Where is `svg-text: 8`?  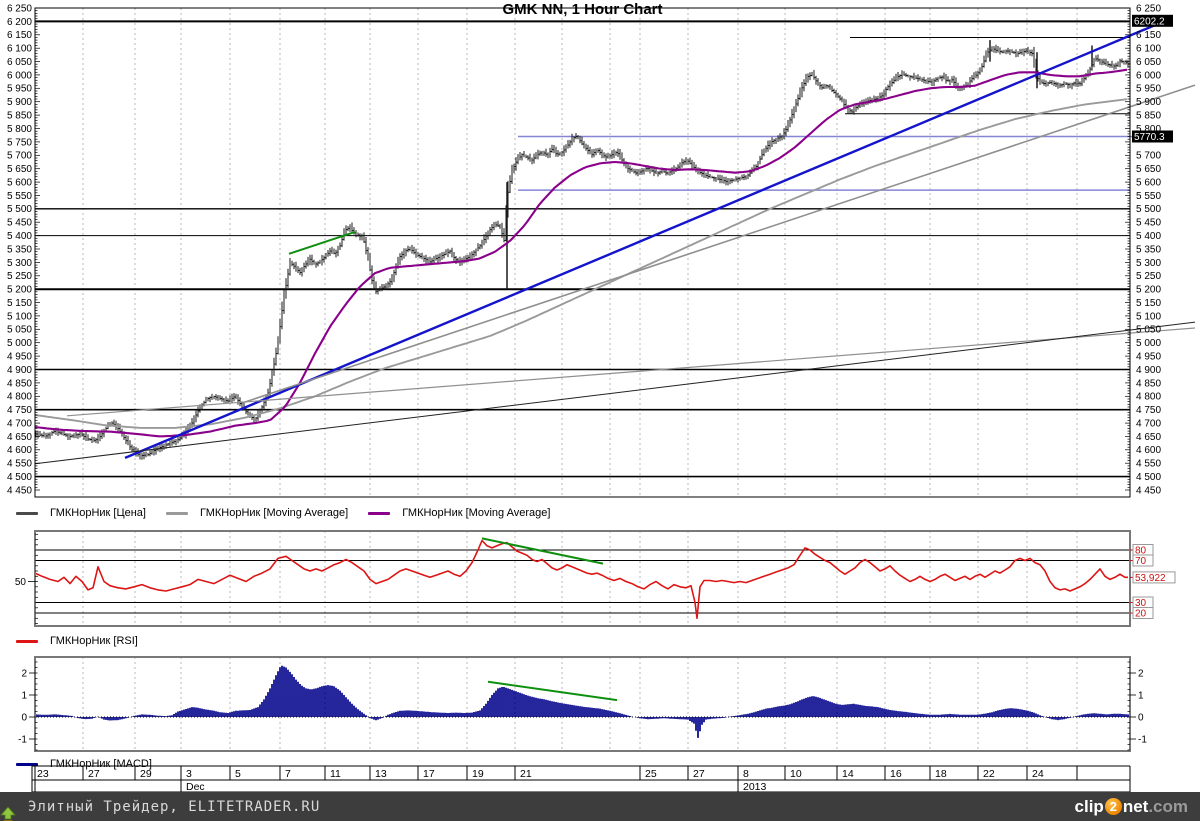
svg-text: 8 is located at coordinates (746, 774).